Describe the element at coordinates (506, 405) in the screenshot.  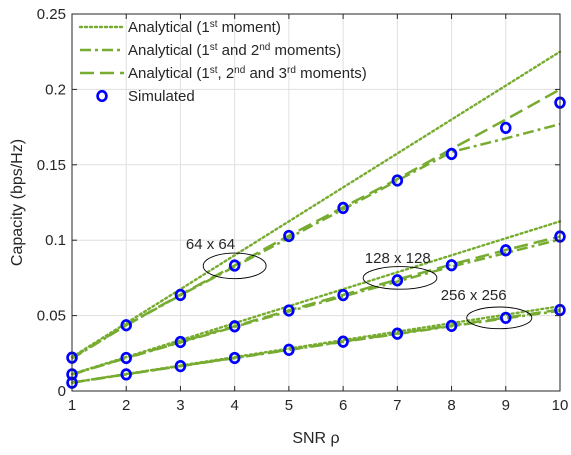
I see `x-tick-label: 9` at that location.